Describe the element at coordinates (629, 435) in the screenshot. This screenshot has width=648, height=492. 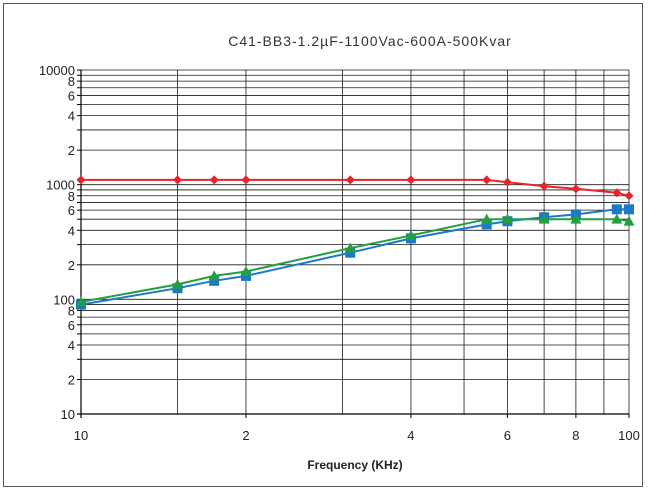
I see `x-tick-label: 100` at that location.